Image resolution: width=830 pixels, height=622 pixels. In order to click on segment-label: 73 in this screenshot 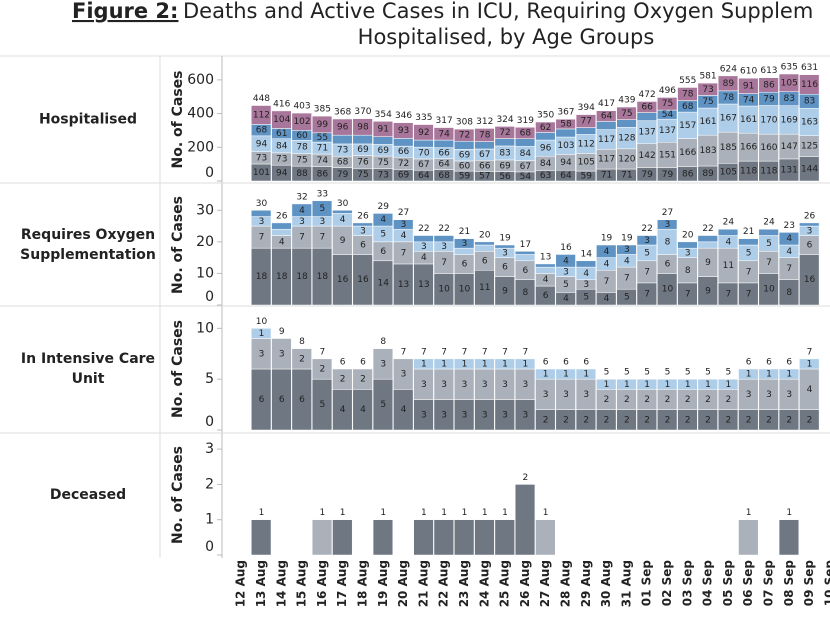, I will do `click(707, 90)`.